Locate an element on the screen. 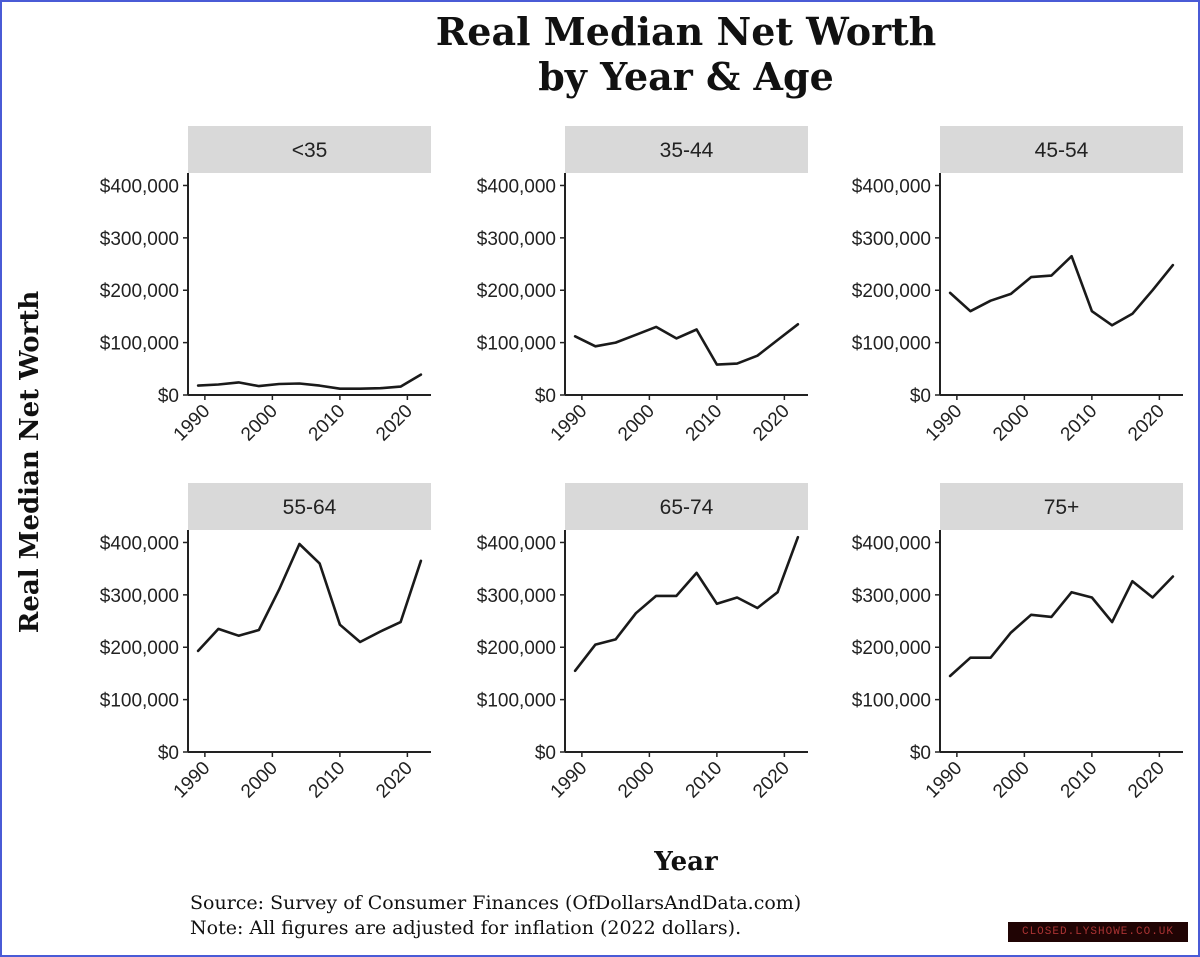 The width and height of the screenshot is (1200, 957). chart-title-line1: Real Median Net Worth is located at coordinates (686, 31).